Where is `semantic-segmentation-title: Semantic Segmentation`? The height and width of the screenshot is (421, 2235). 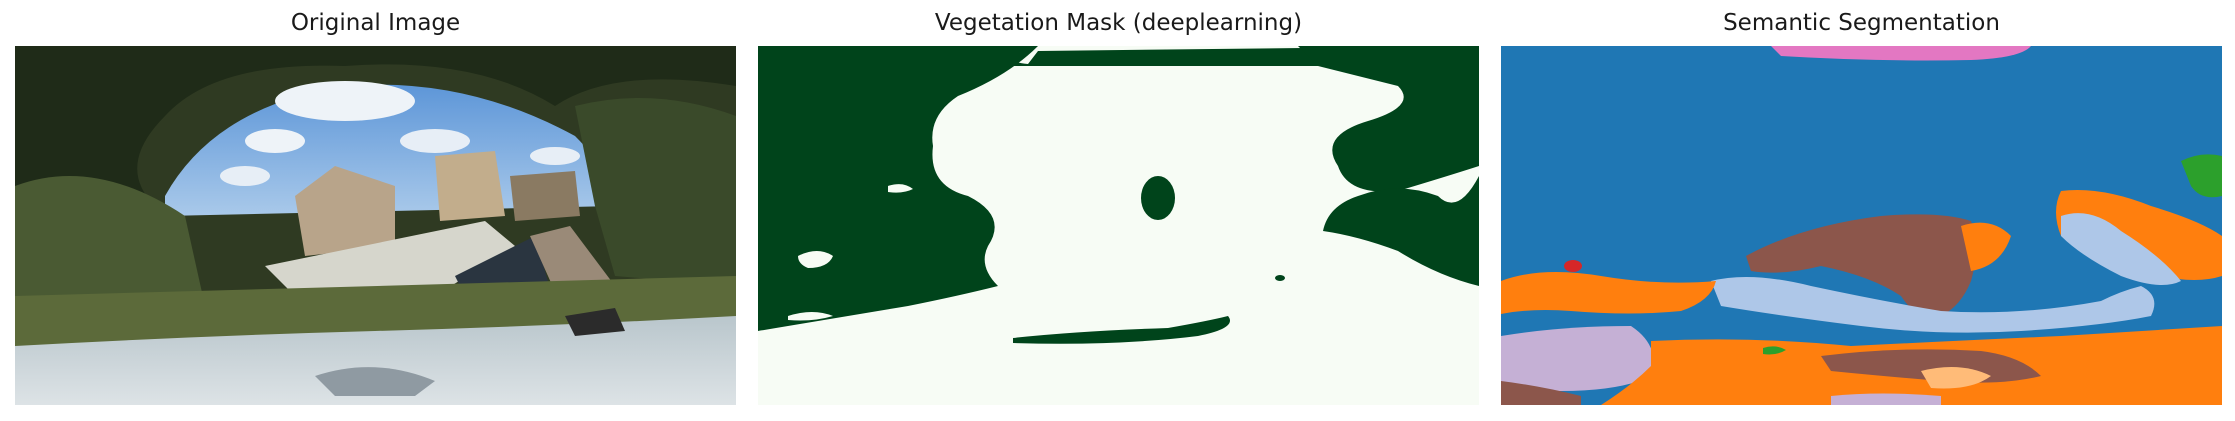 semantic-segmentation-title: Semantic Segmentation is located at coordinates (1861, 23).